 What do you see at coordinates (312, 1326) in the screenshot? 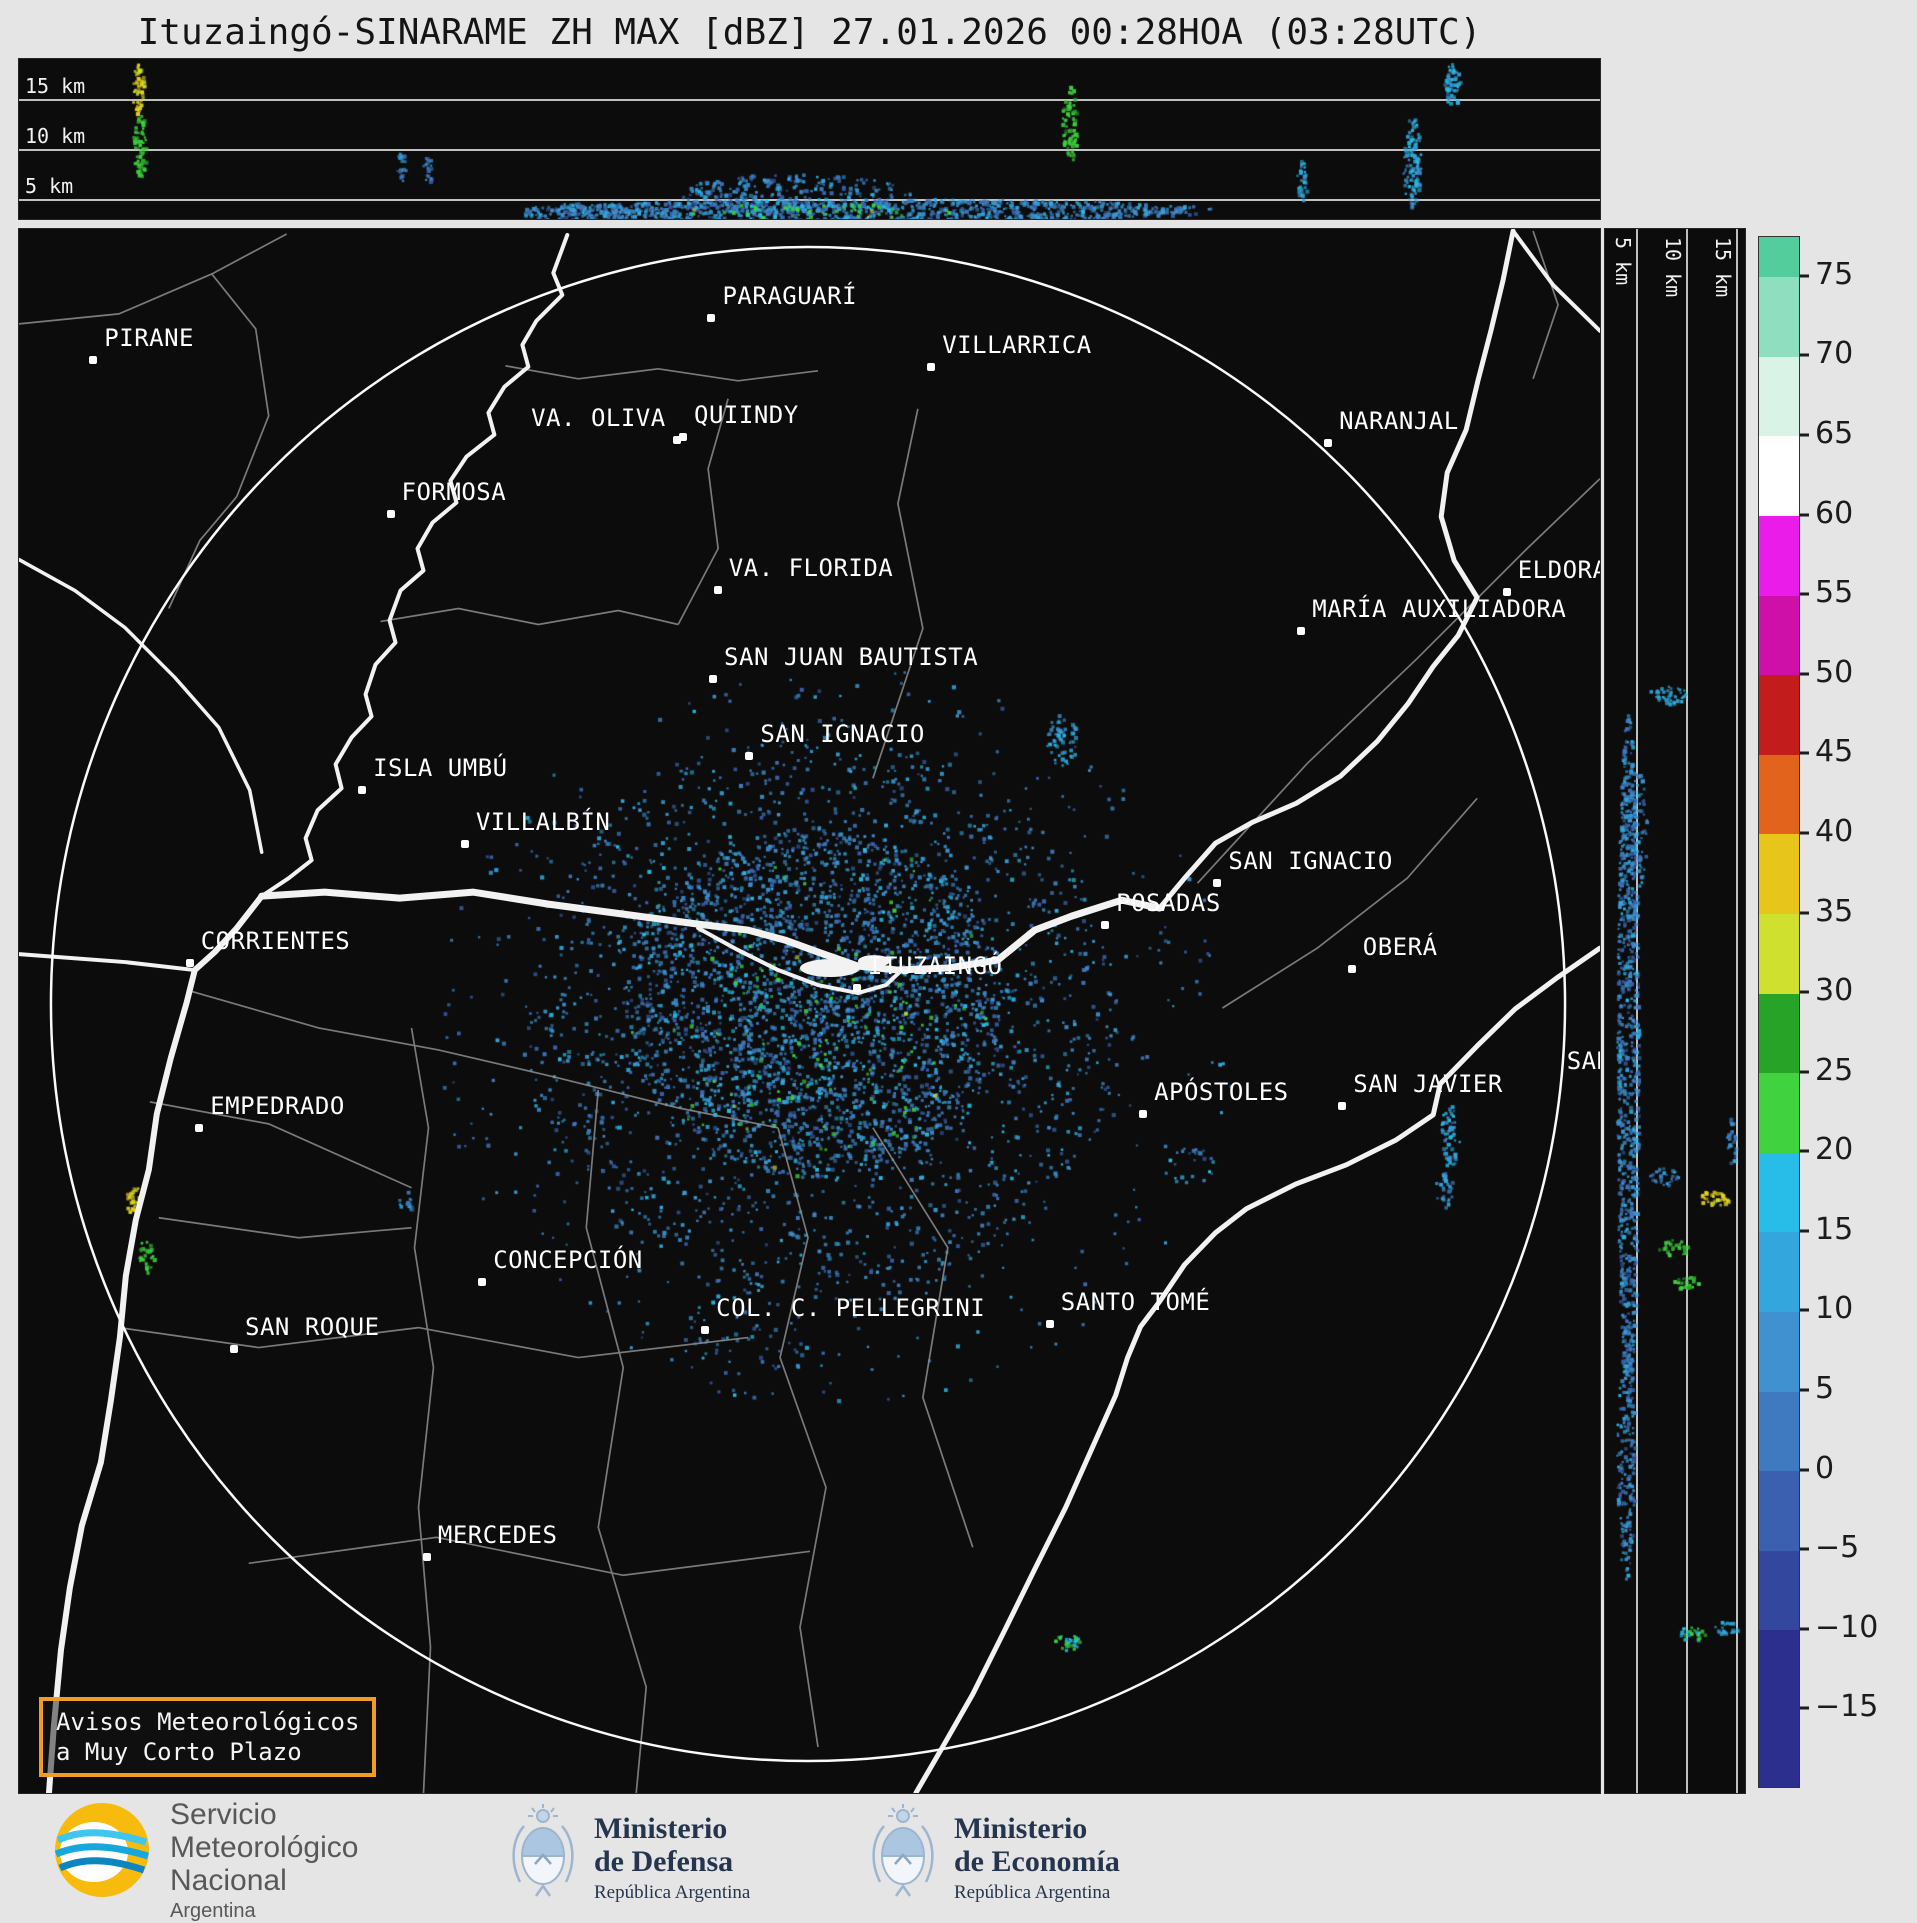
I see `city-label: SAN ROQUE` at bounding box center [312, 1326].